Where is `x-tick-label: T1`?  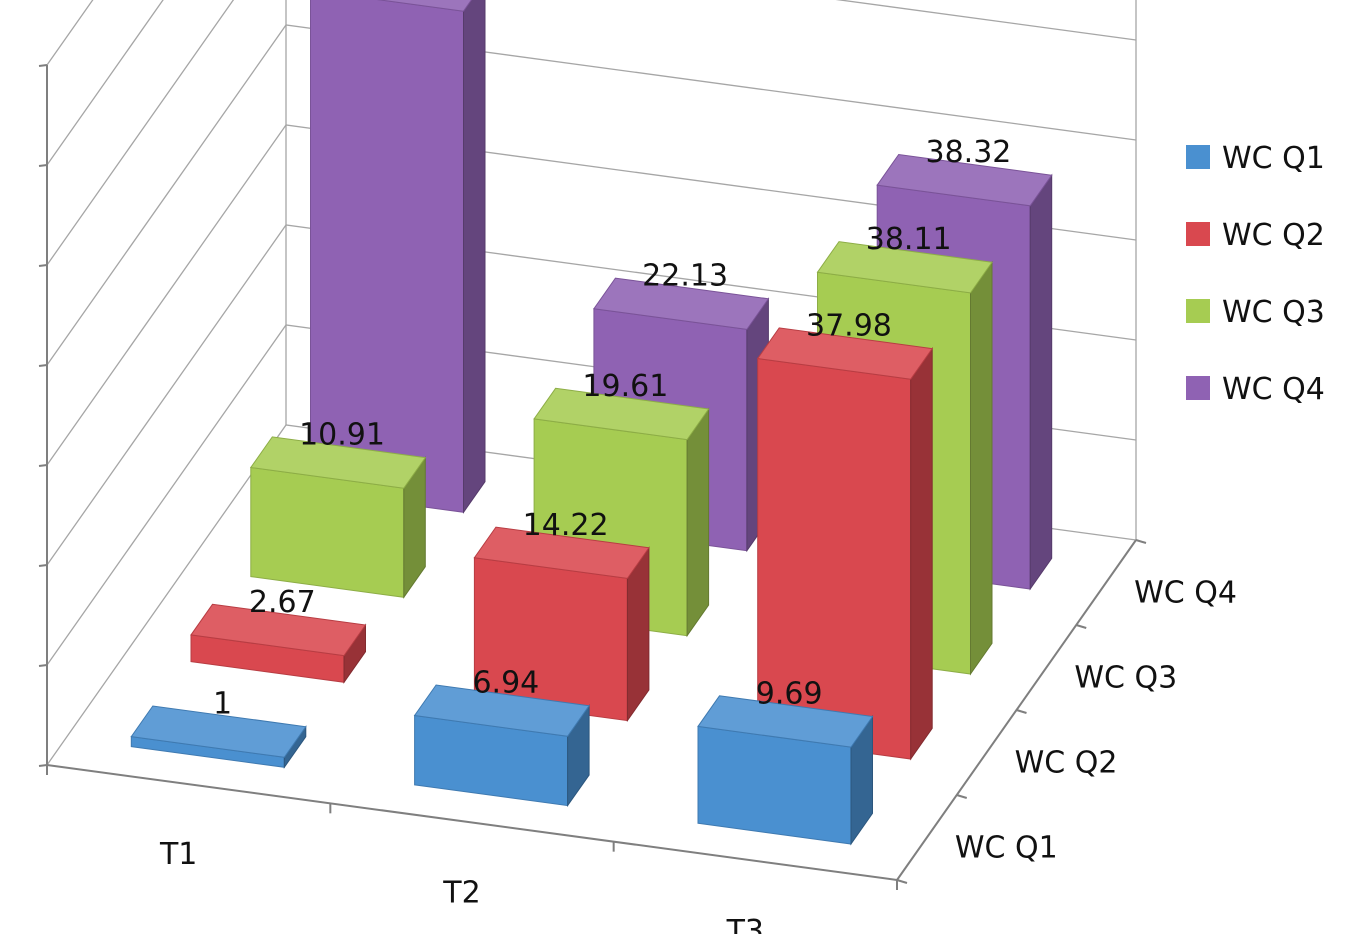 x-tick-label: T1 is located at coordinates (178, 854).